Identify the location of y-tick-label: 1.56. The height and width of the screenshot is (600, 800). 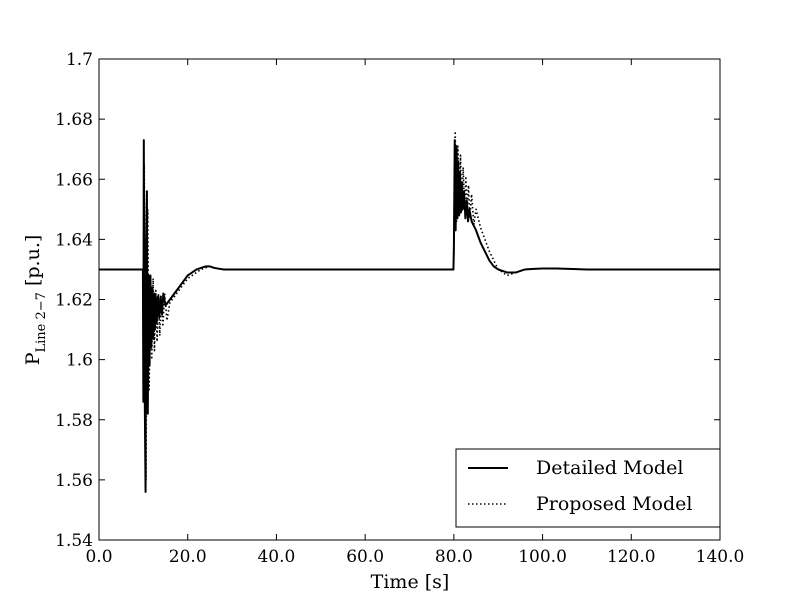
(74, 481).